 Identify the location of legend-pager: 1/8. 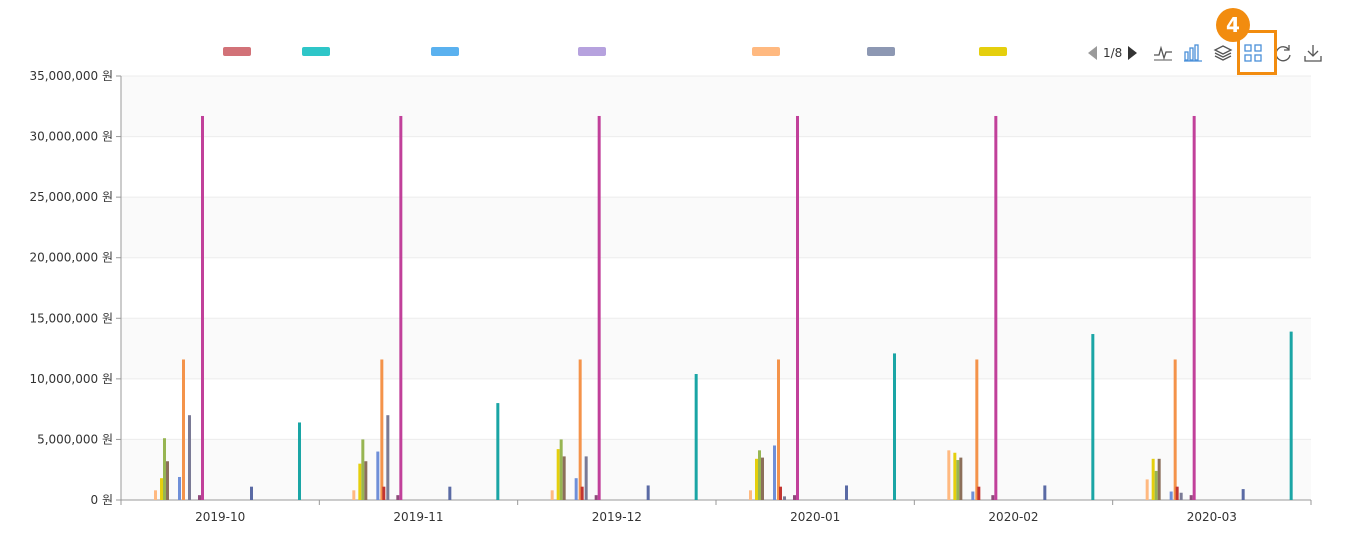
(1113, 53).